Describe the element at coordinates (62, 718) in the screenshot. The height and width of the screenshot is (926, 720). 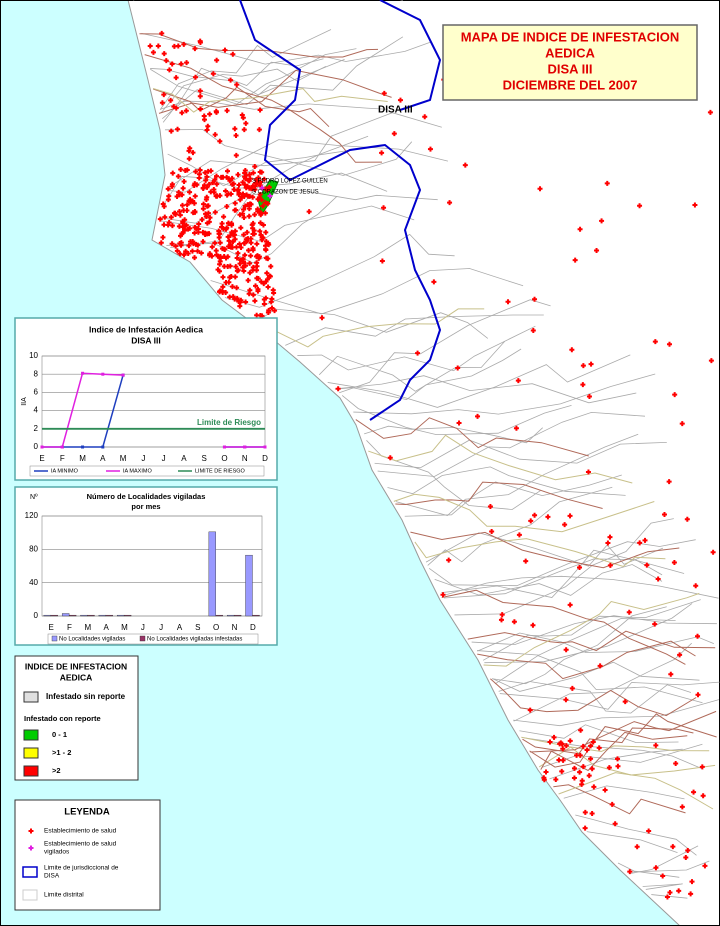
I see `index-legend-subtitle: Infestado con reporte` at that location.